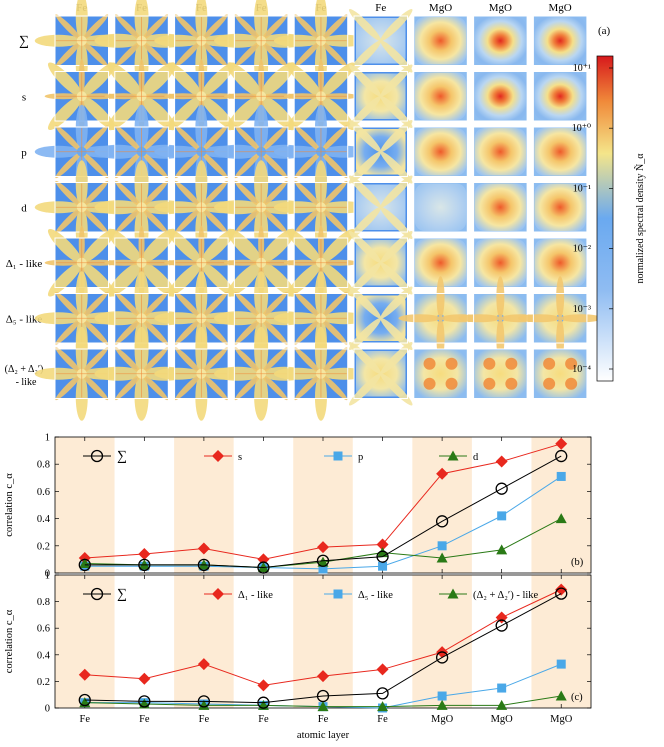  I want to click on legend-entry: ∑, so click(122, 456).